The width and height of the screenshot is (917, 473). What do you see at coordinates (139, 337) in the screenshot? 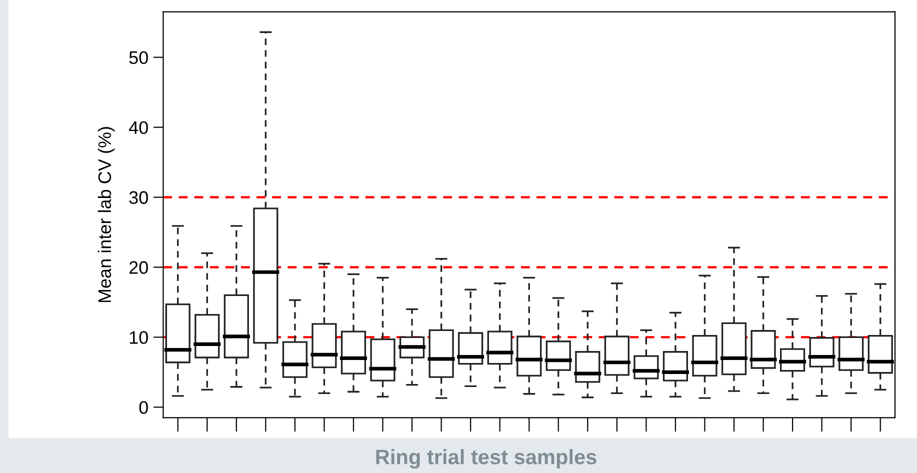
I see `y-tick-label: 10` at bounding box center [139, 337].